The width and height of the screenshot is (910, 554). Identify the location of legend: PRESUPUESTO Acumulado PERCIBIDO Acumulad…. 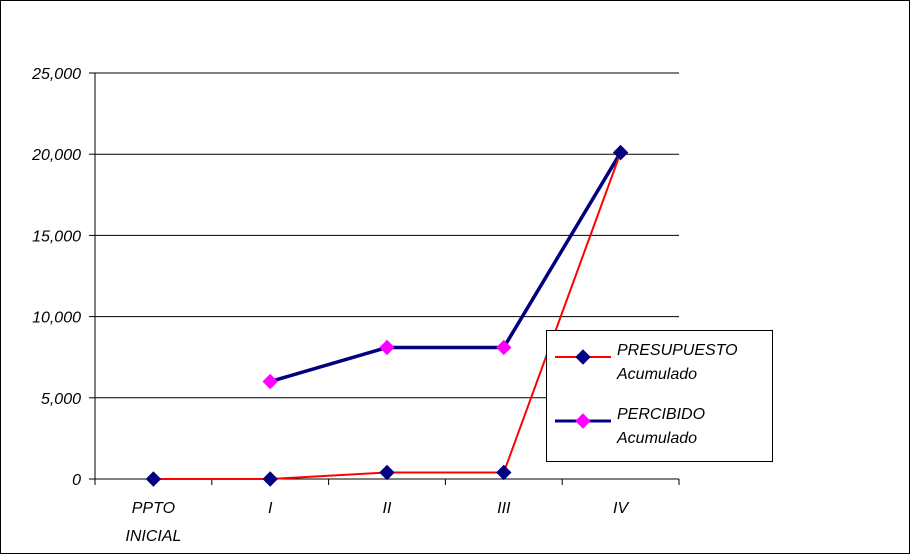
(659, 396).